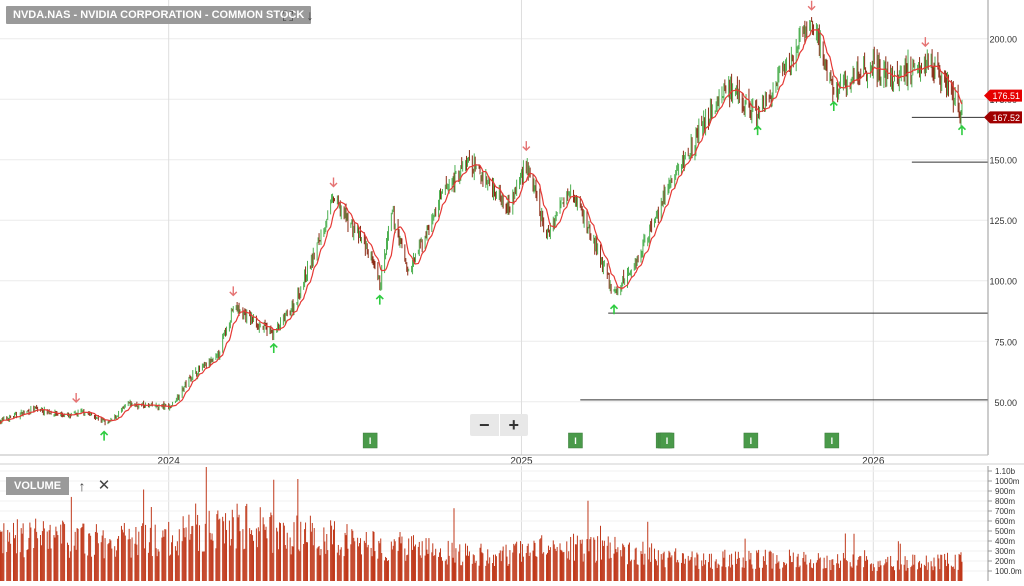 The image size is (1024, 586). Describe the element at coordinates (1003, 161) in the screenshot. I see `y-tick-label: 150.00` at that location.